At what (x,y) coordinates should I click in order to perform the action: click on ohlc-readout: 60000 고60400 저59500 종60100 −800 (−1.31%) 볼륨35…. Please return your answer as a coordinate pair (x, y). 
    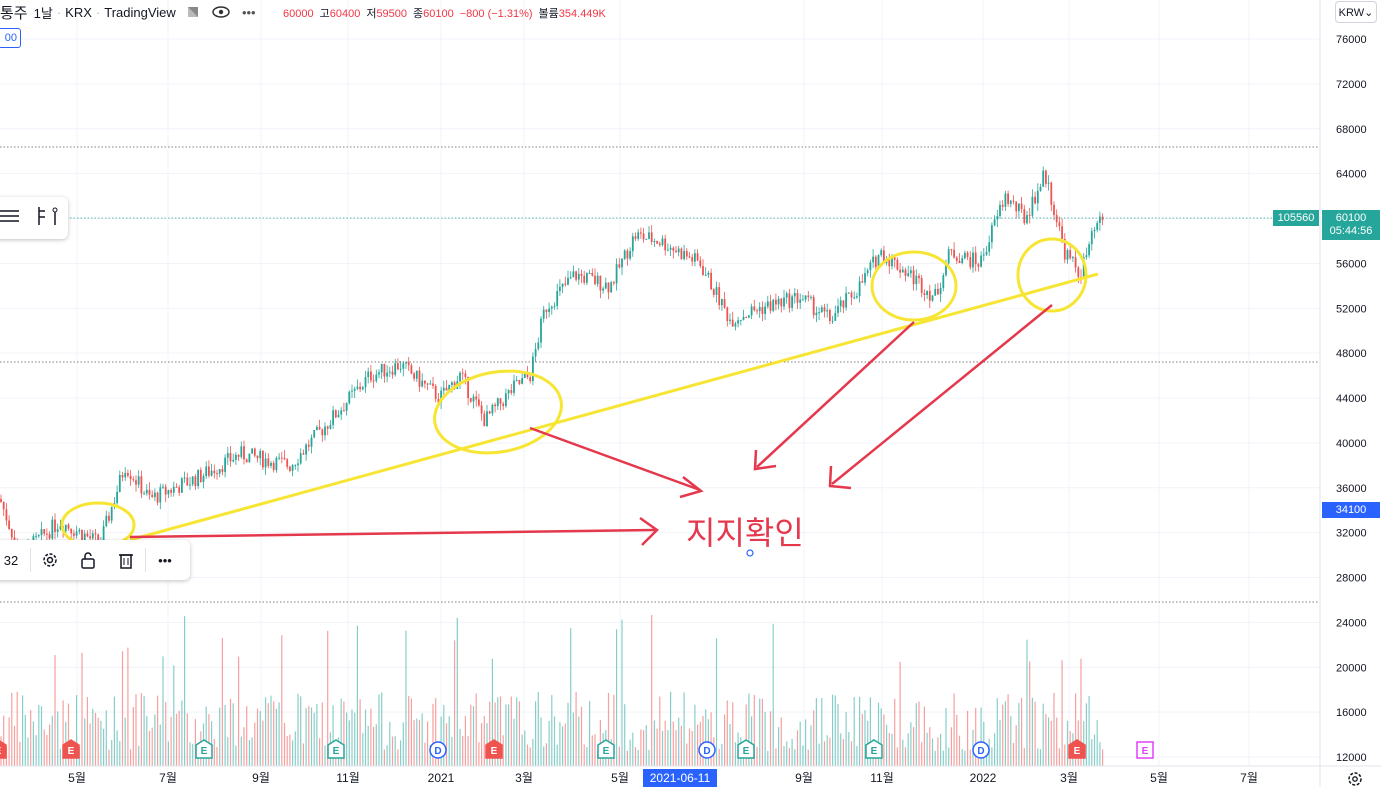
    Looking at the image, I should click on (447, 13).